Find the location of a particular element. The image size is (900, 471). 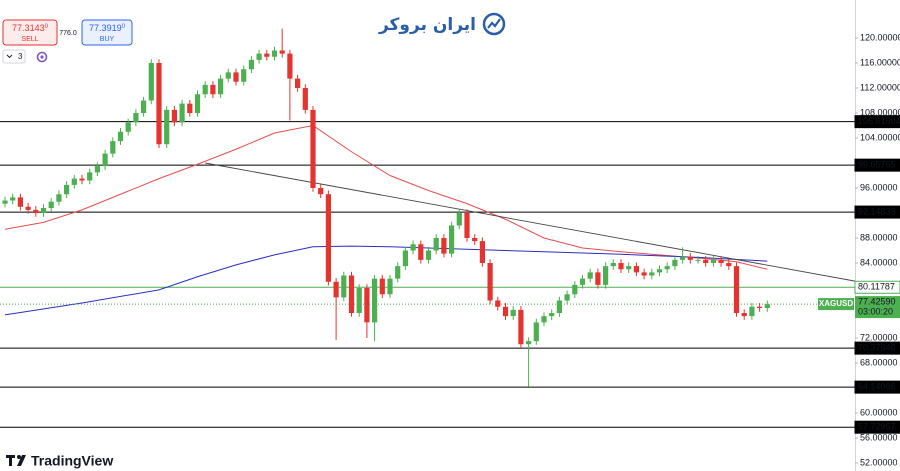

indicator-toggle: 3 is located at coordinates (14, 56).